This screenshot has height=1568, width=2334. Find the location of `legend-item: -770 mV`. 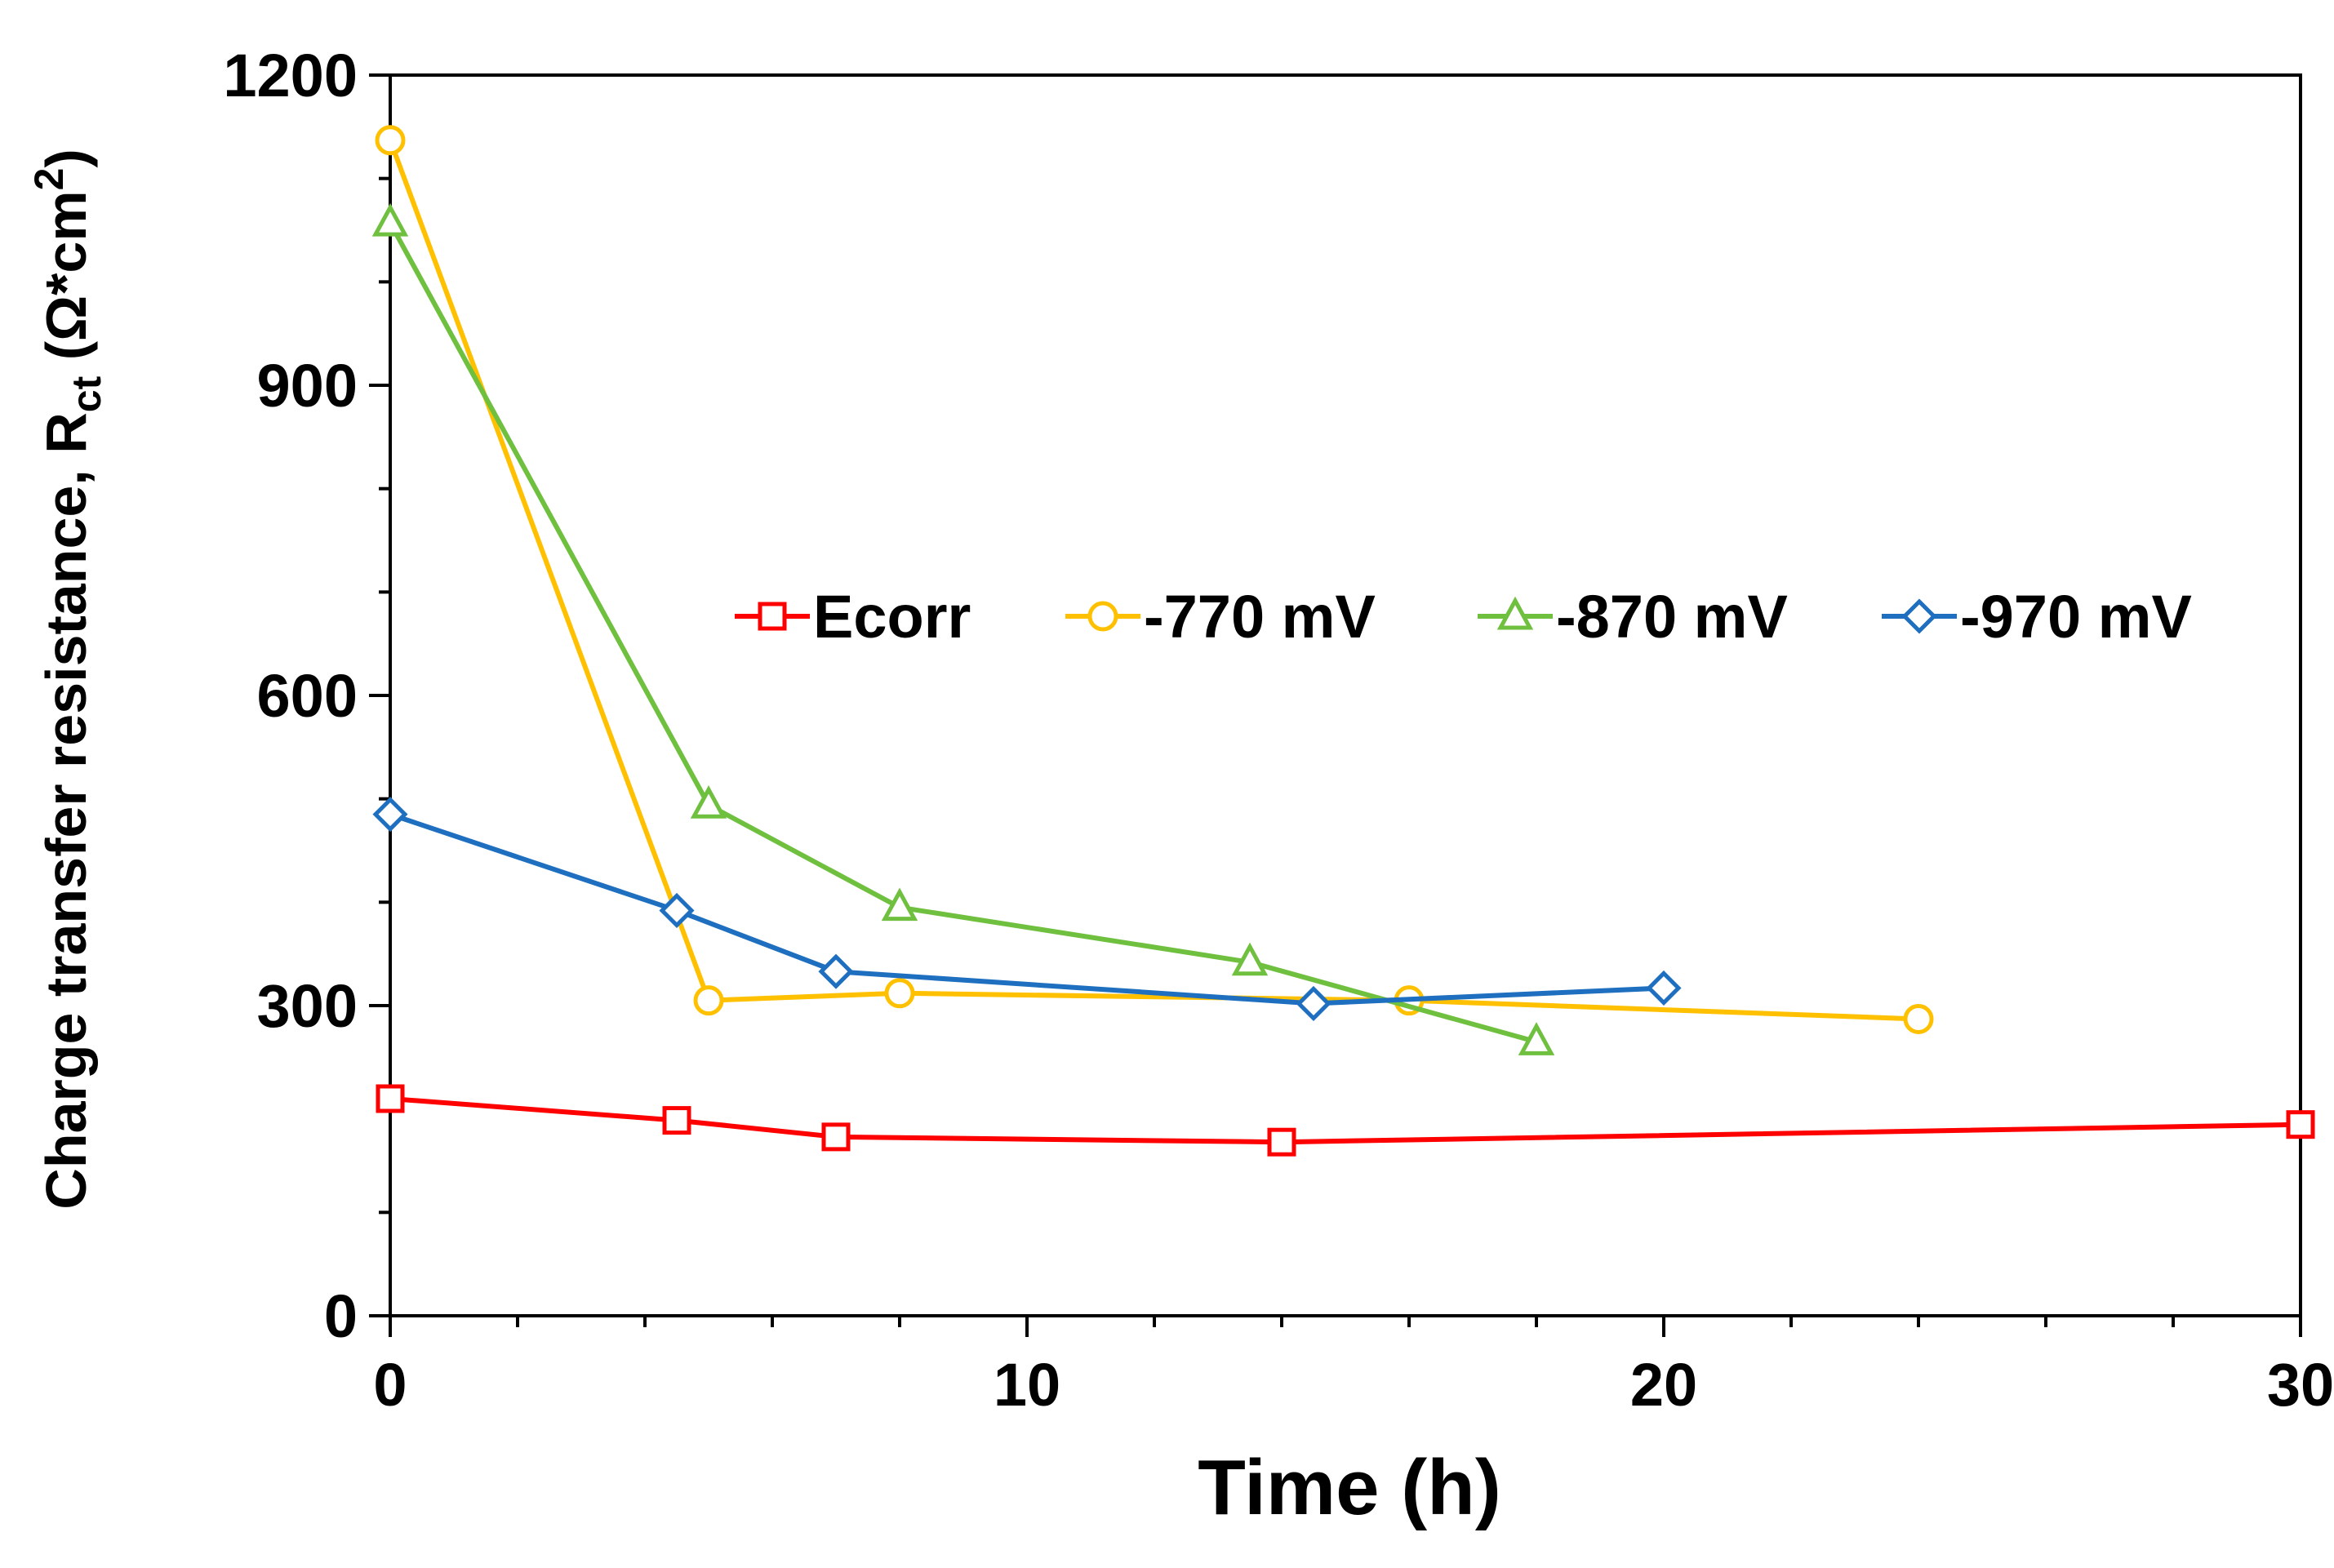

legend-item: -770 mV is located at coordinates (1220, 617).